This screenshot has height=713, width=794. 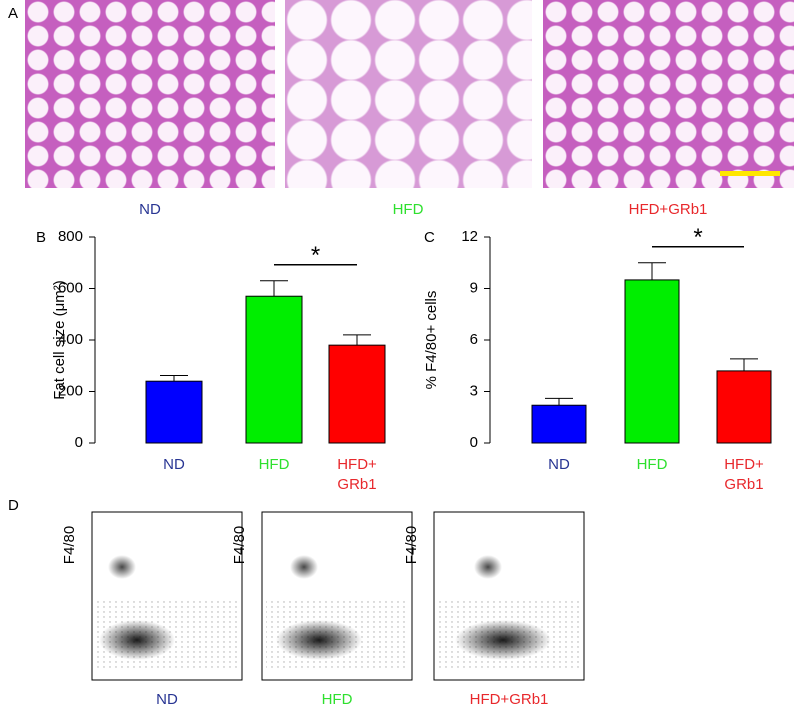 What do you see at coordinates (469, 236) in the screenshot?
I see `y-tick-label: 12` at bounding box center [469, 236].